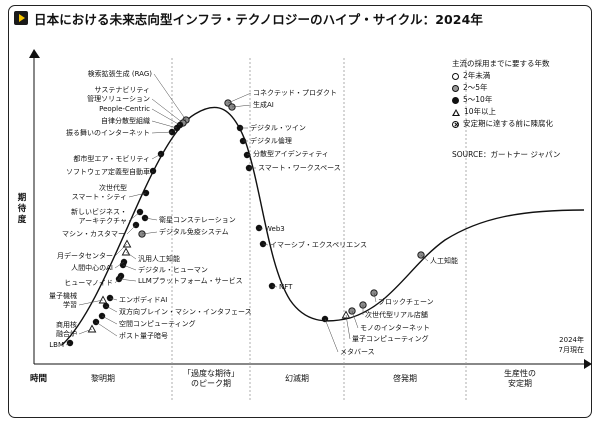  I want to click on technology-label: ソフトウェア定義型自動車, so click(108, 171).